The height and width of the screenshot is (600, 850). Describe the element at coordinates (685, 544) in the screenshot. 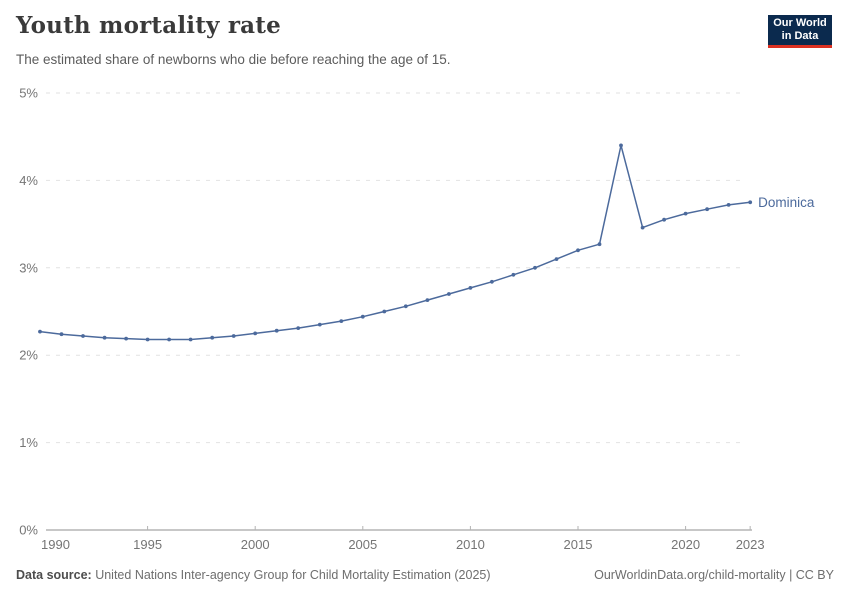

I see `x-tick-label: 2020` at that location.